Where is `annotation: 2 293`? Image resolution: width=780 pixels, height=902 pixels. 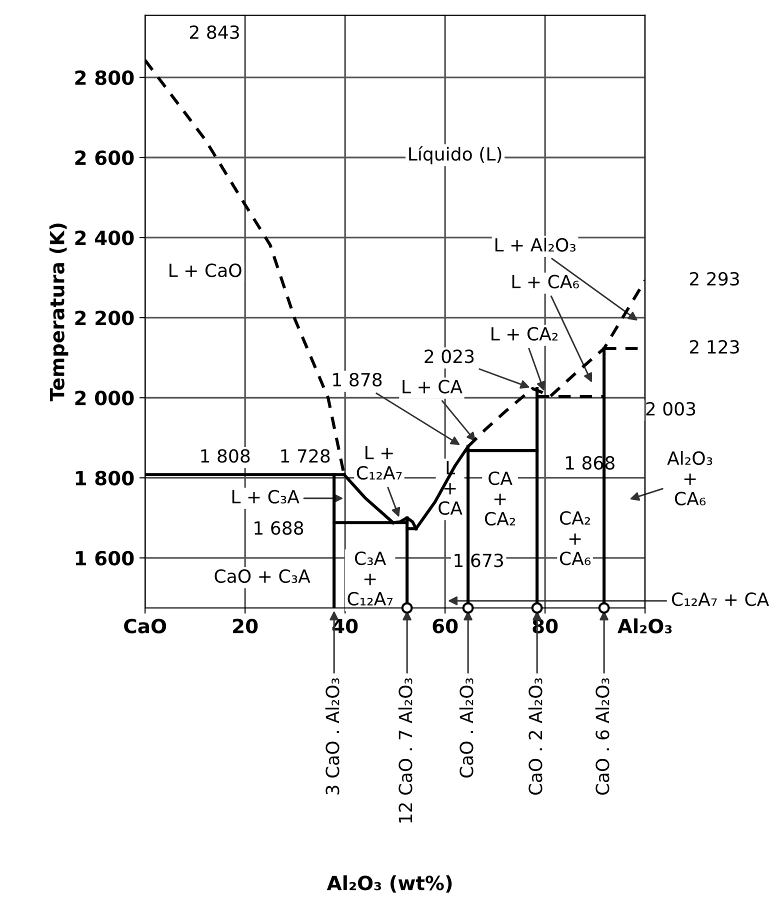 annotation: 2 293 is located at coordinates (714, 279).